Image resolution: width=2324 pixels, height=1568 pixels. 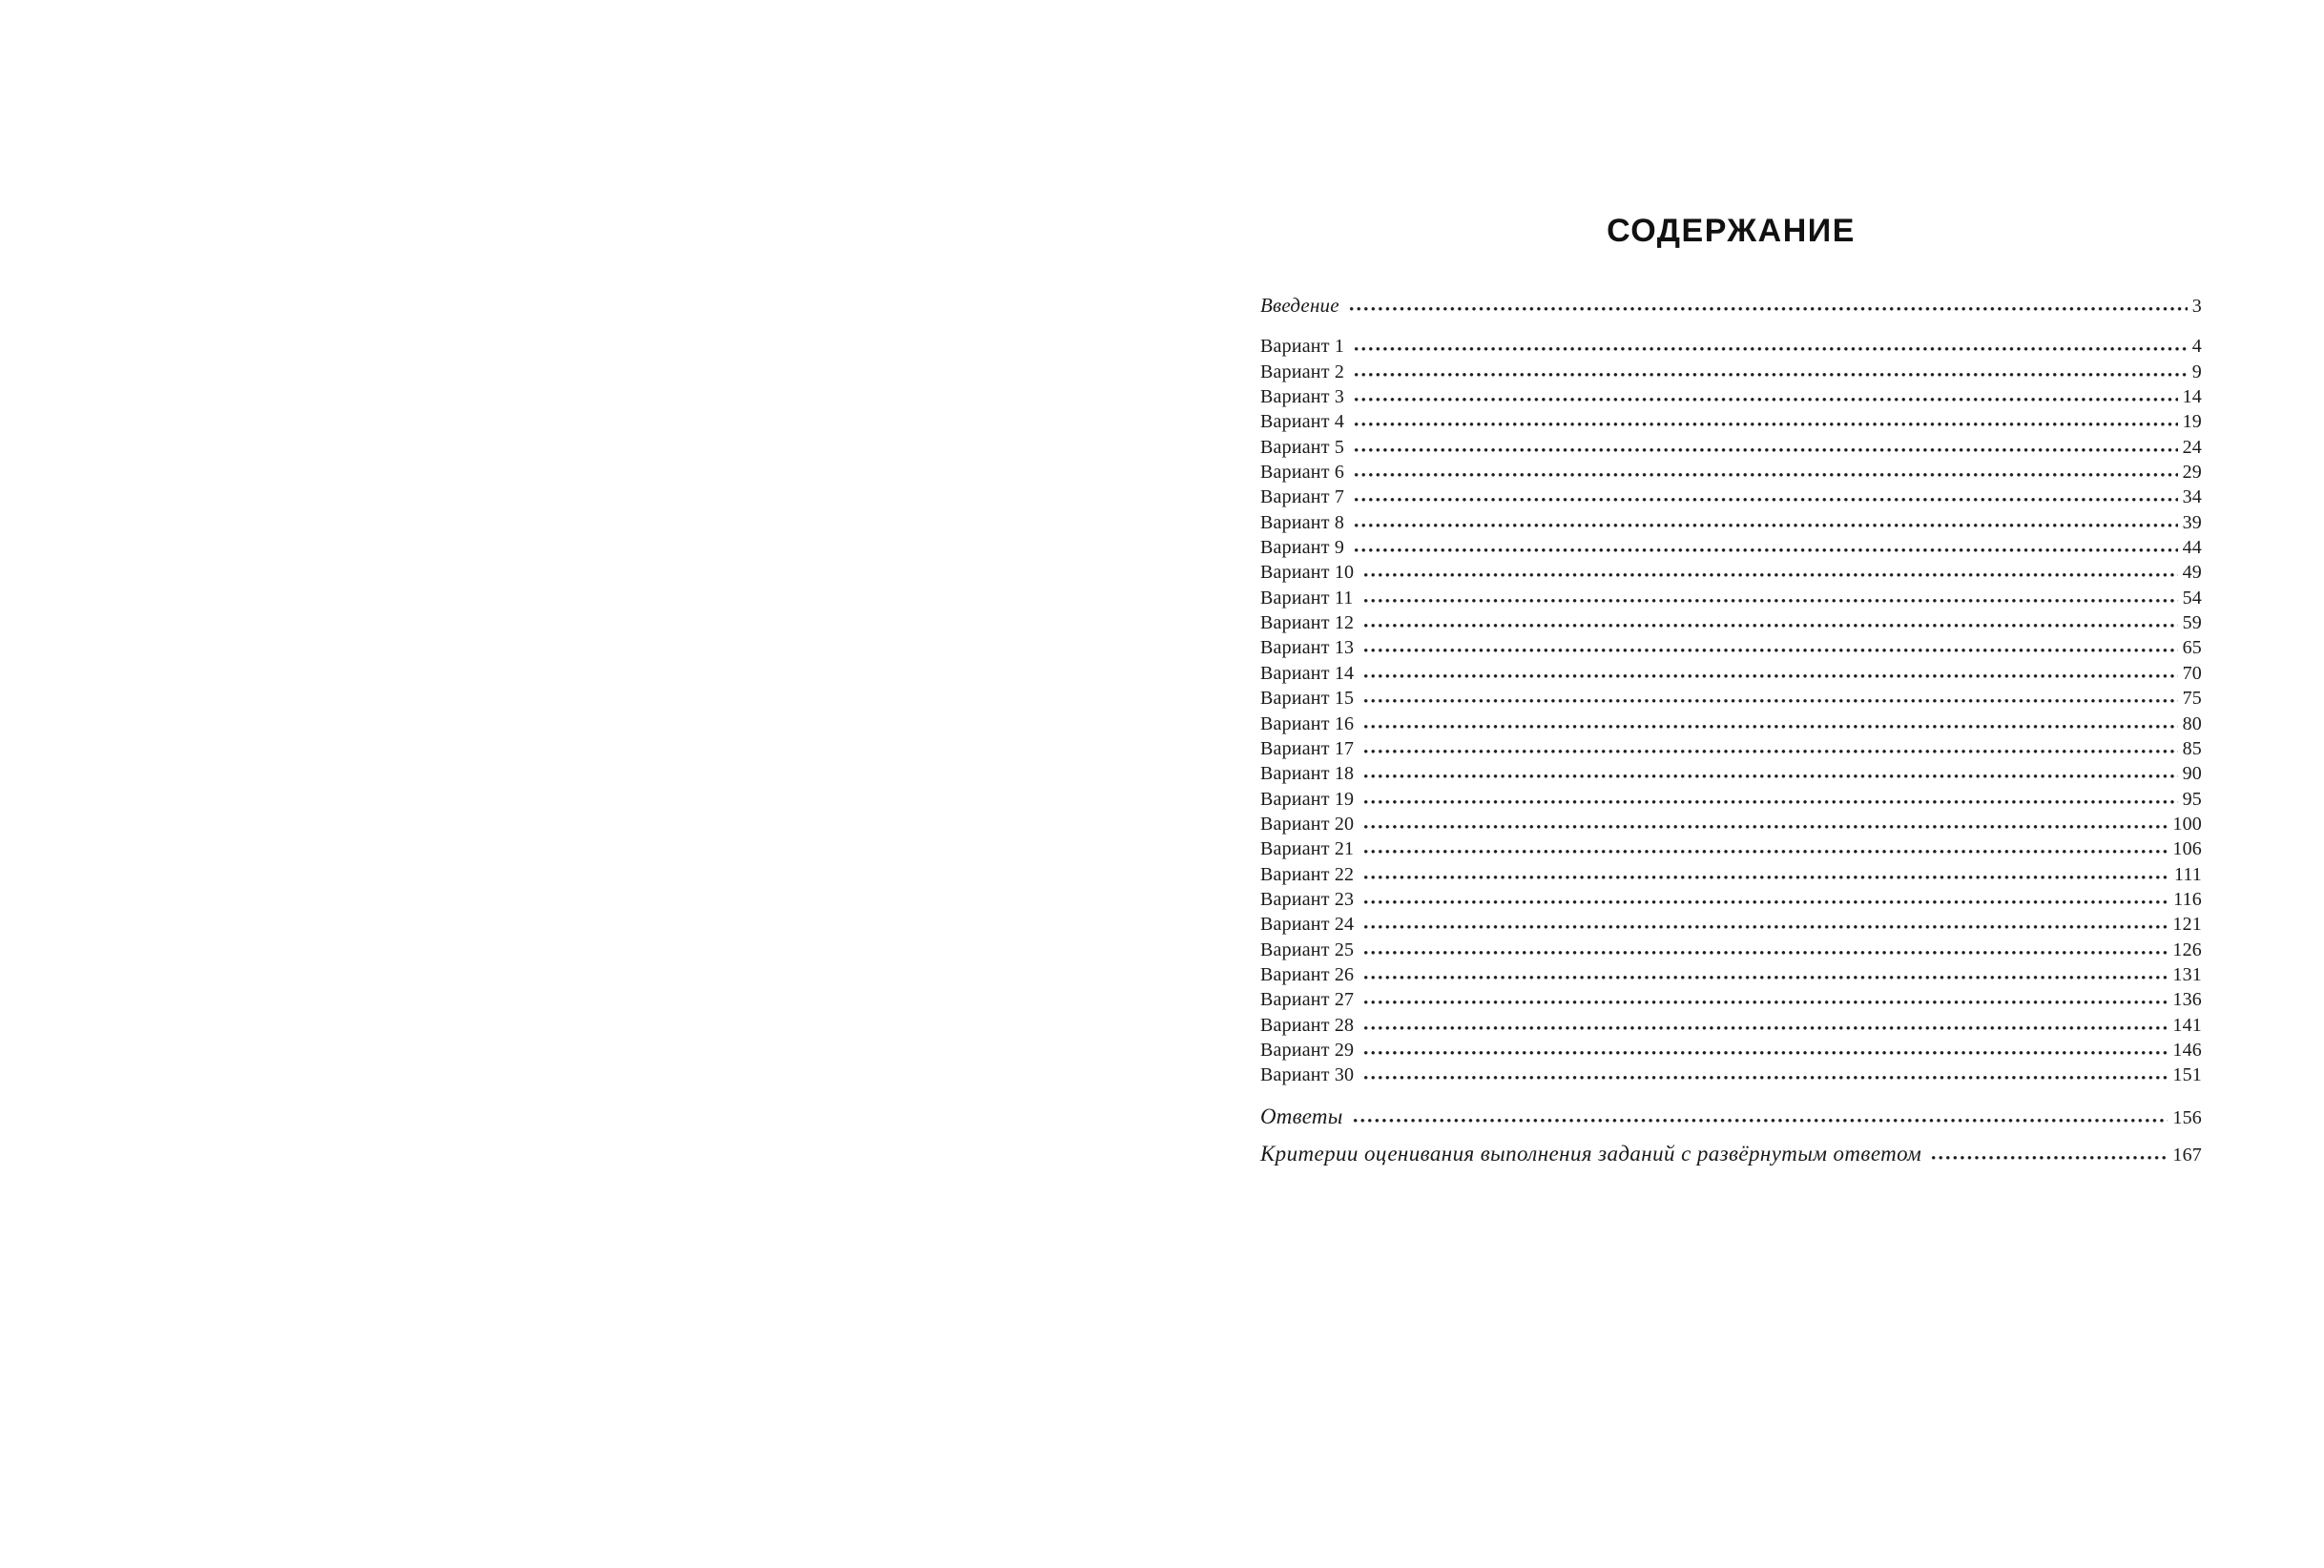 I want to click on page-title: СОДЕРЖАНИЕ, so click(x=1731, y=231).